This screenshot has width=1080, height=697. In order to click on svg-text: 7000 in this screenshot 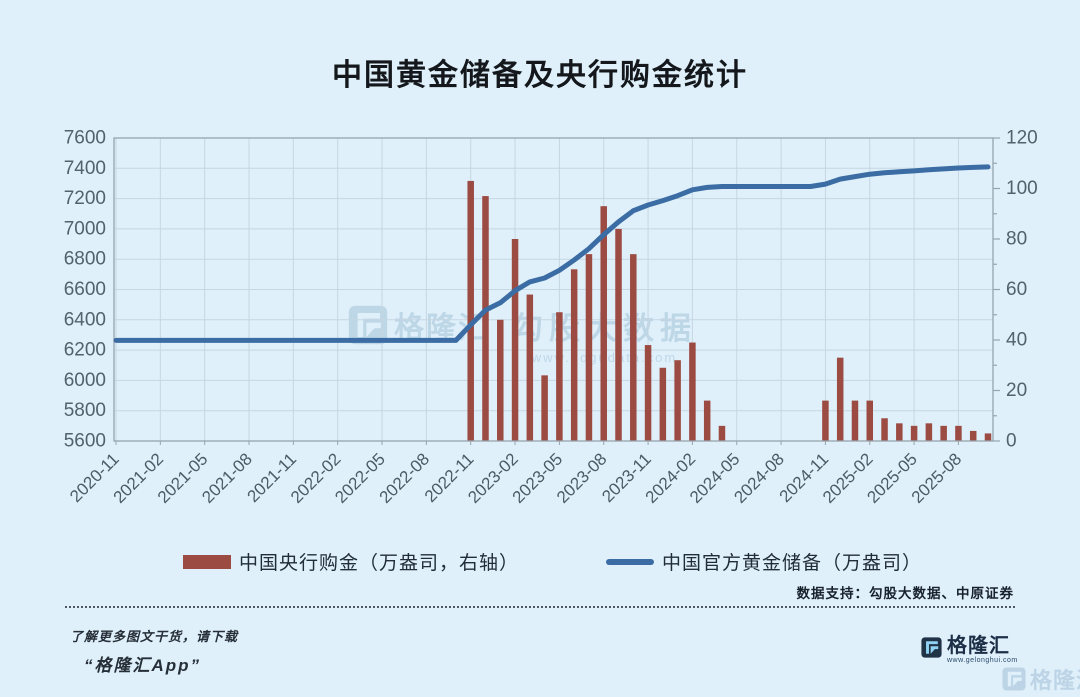, I will do `click(85, 228)`.